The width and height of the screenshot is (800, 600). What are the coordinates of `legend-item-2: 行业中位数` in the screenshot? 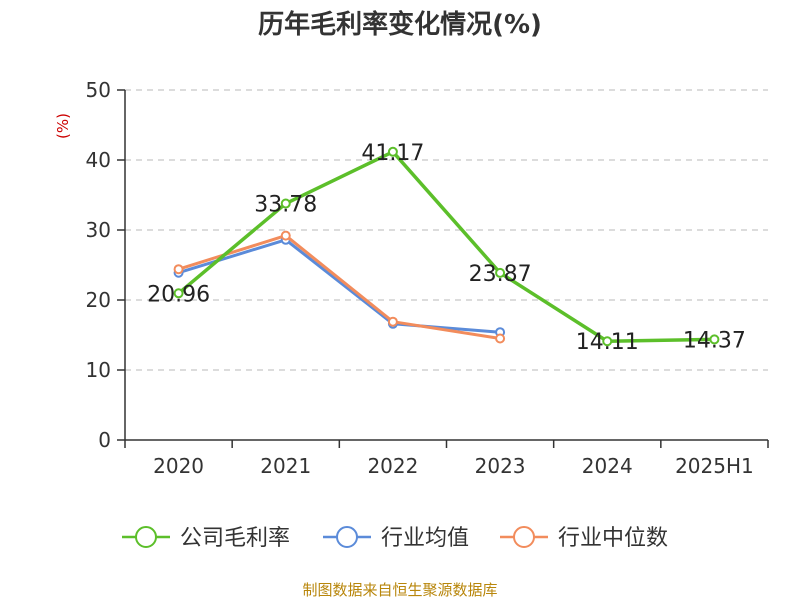 It's located at (584, 538).